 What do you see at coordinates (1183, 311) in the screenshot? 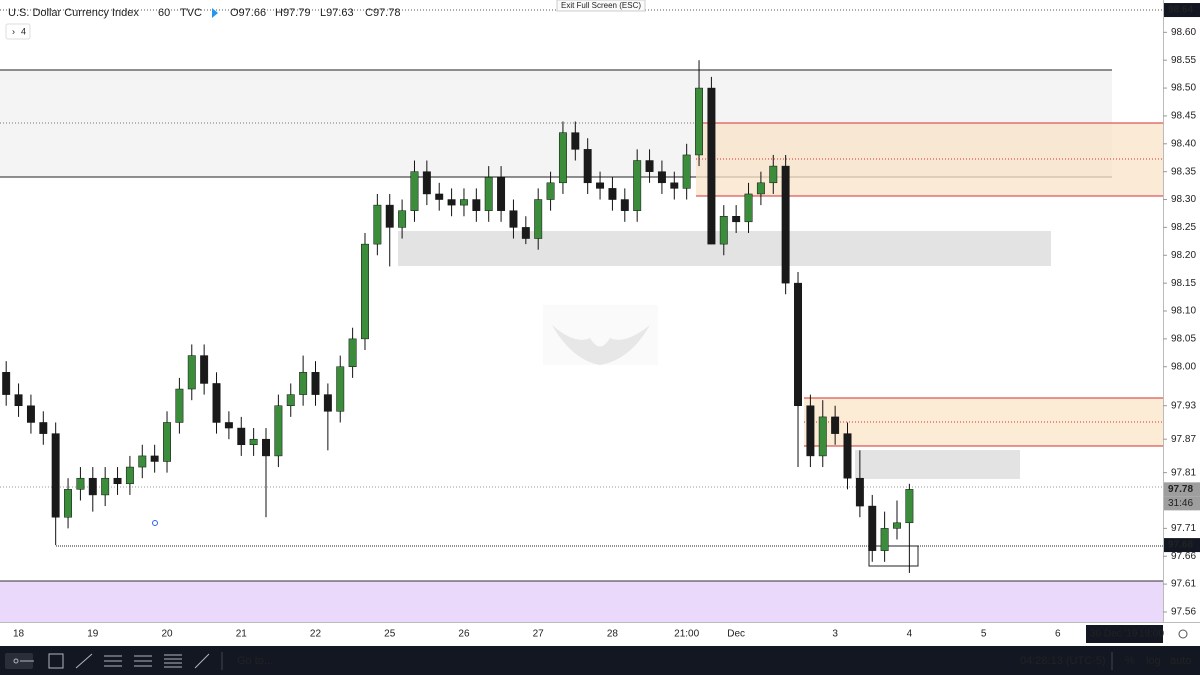
I see `y-tick-label: 98.10` at bounding box center [1183, 311].